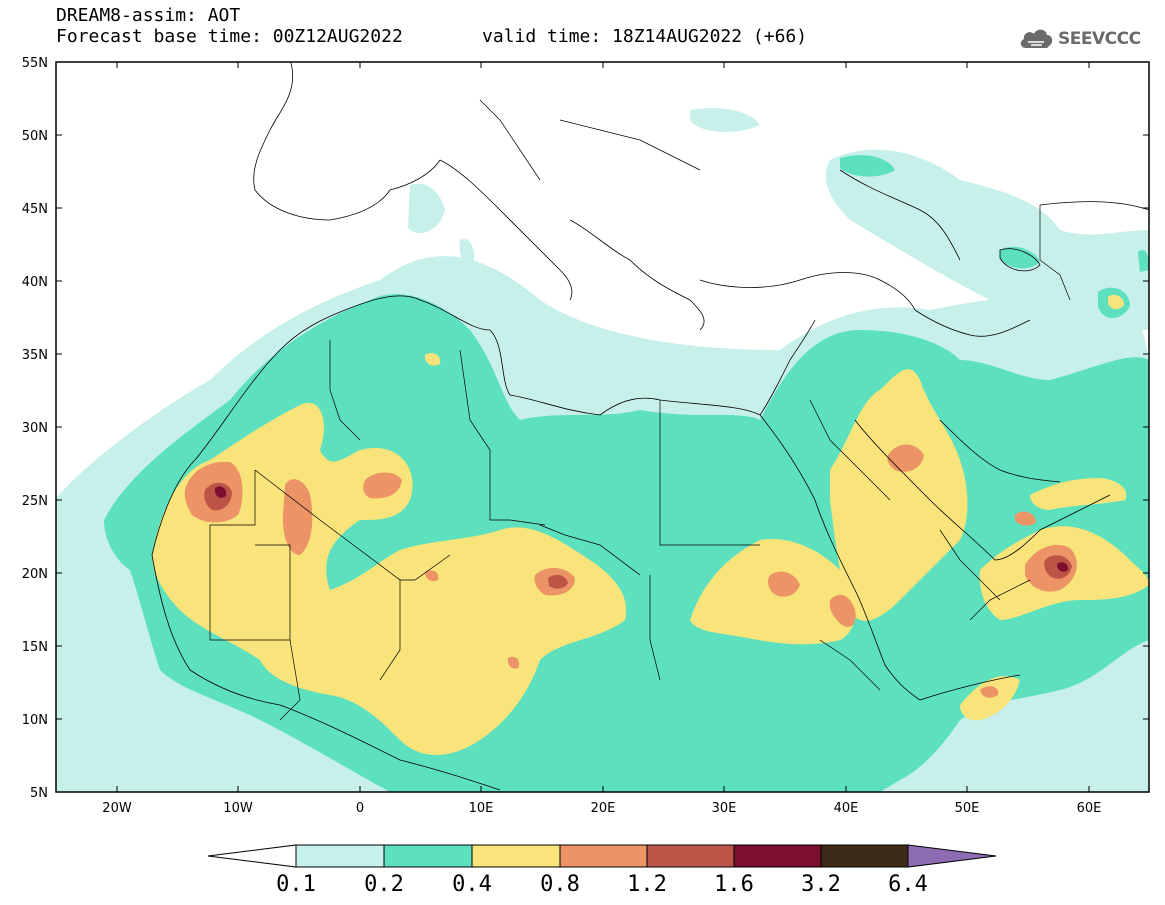 The height and width of the screenshot is (905, 1165). Describe the element at coordinates (908, 884) in the screenshot. I see `colorbar-label: 6.4` at that location.